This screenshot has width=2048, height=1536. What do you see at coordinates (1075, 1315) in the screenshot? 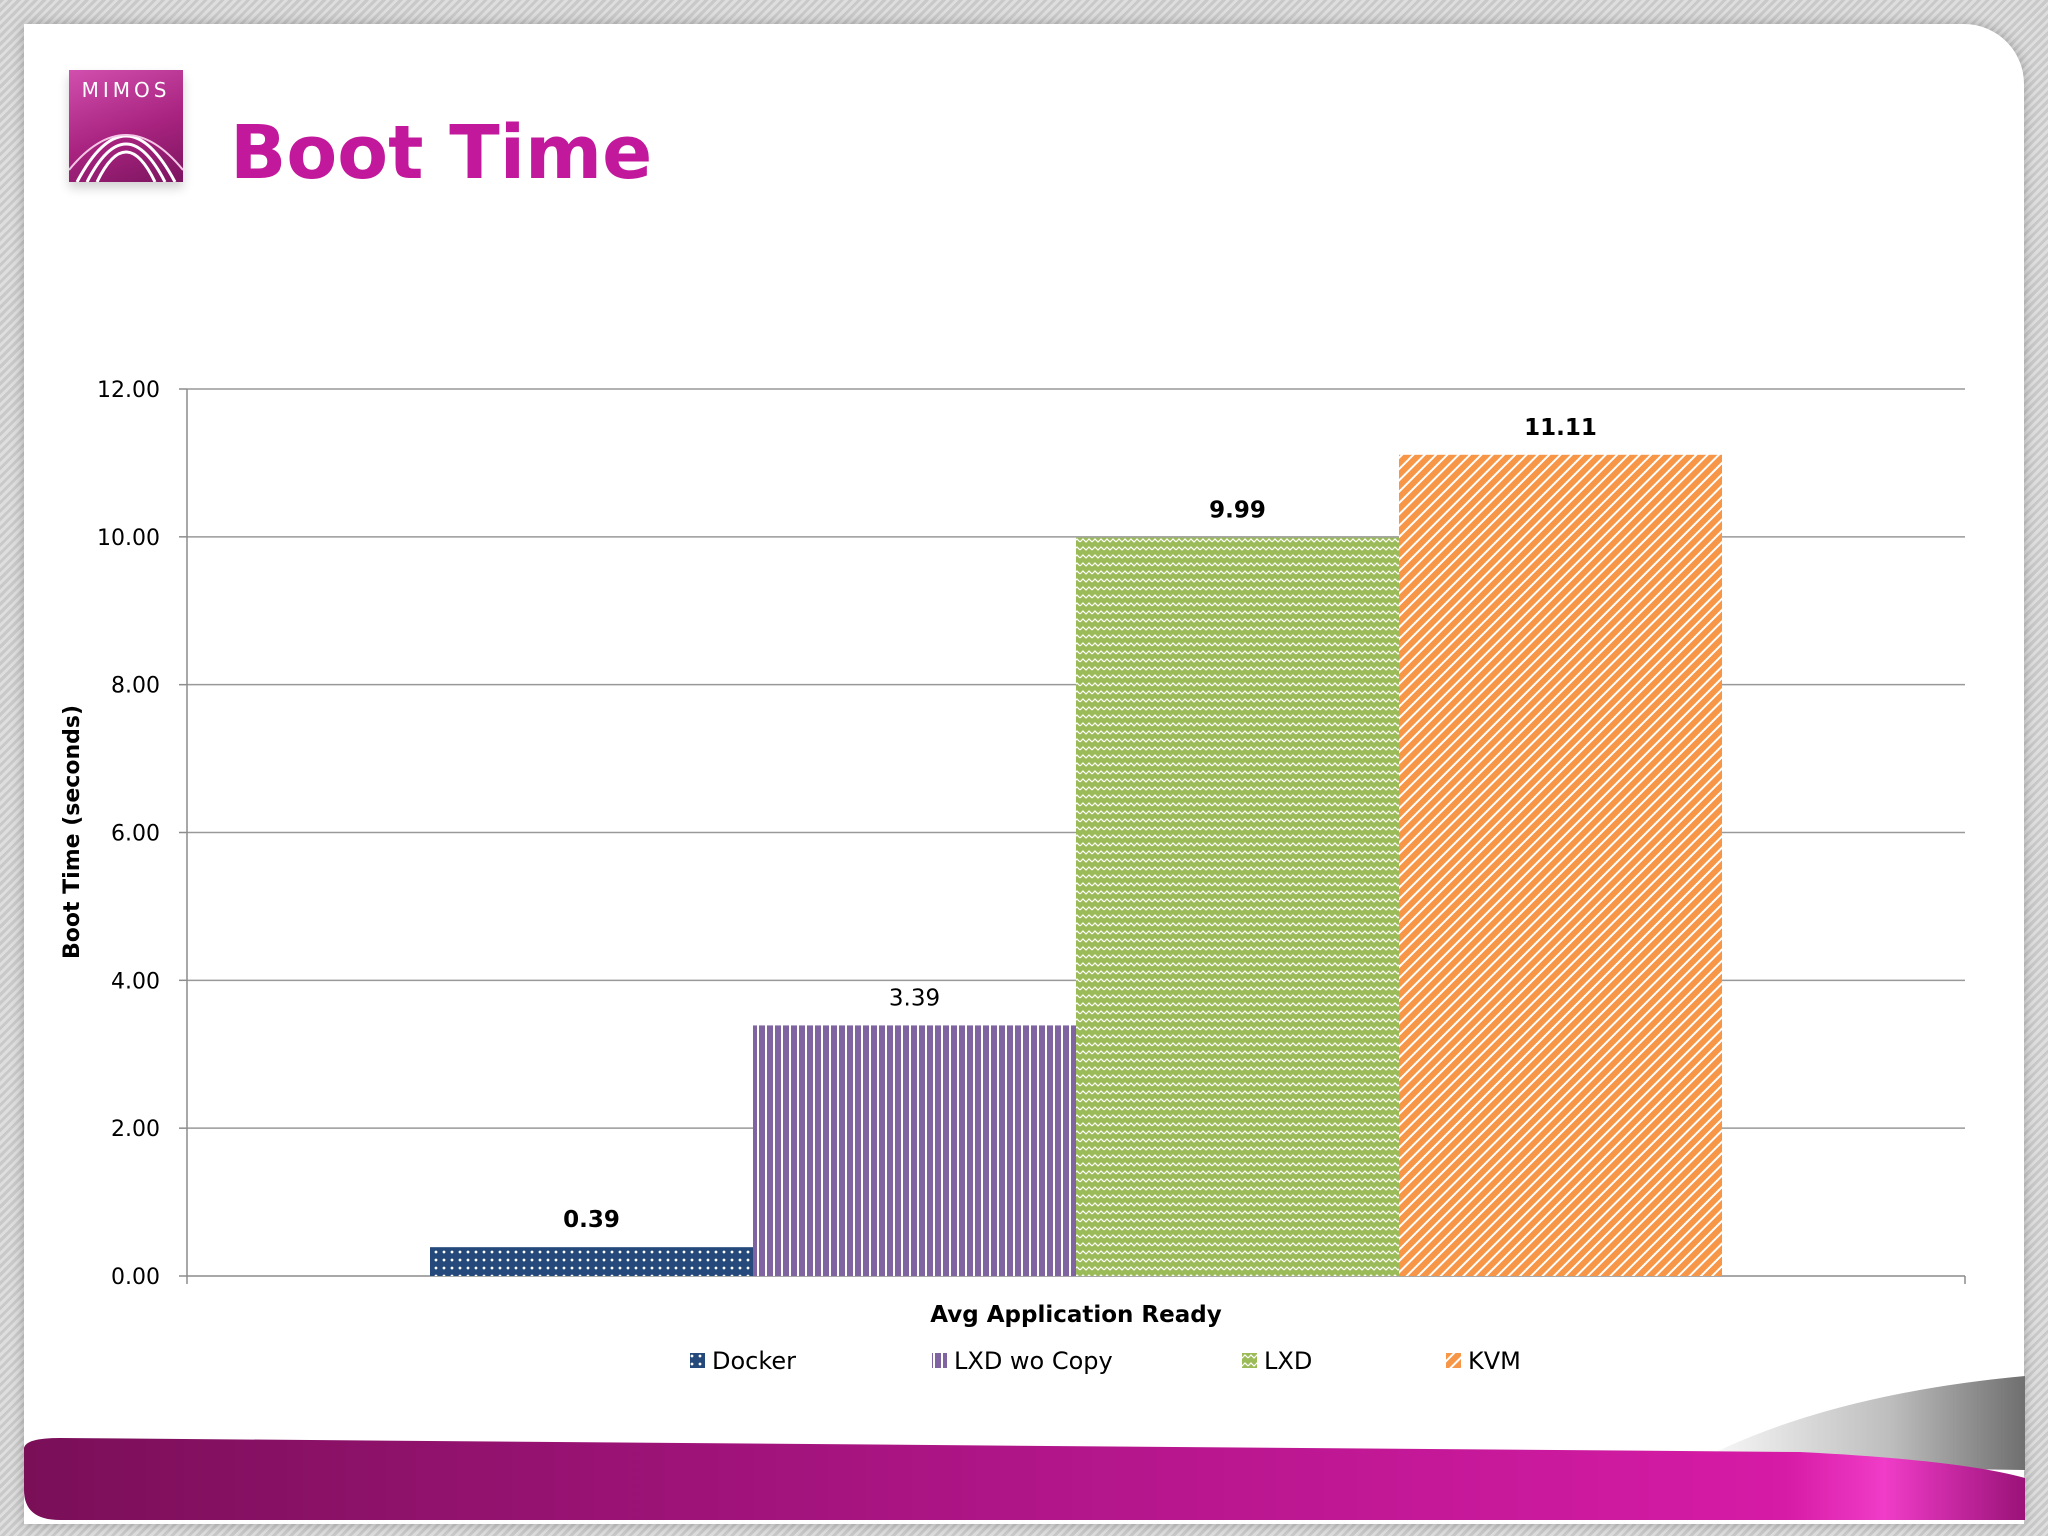
I see `x-axis-label: Avg Application Ready` at bounding box center [1075, 1315].